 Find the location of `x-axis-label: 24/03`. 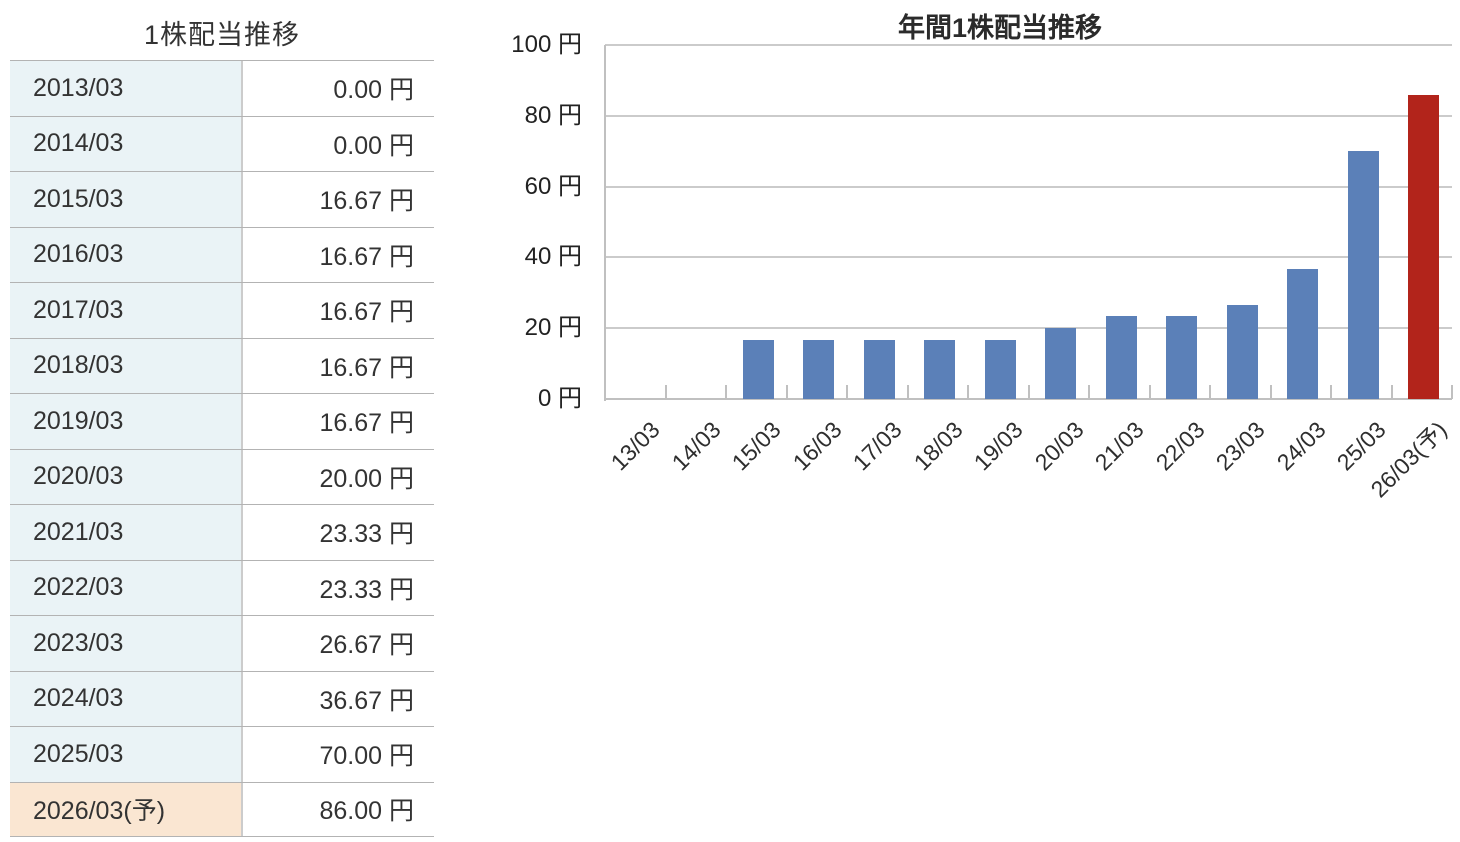

x-axis-label: 24/03 is located at coordinates (1301, 446).